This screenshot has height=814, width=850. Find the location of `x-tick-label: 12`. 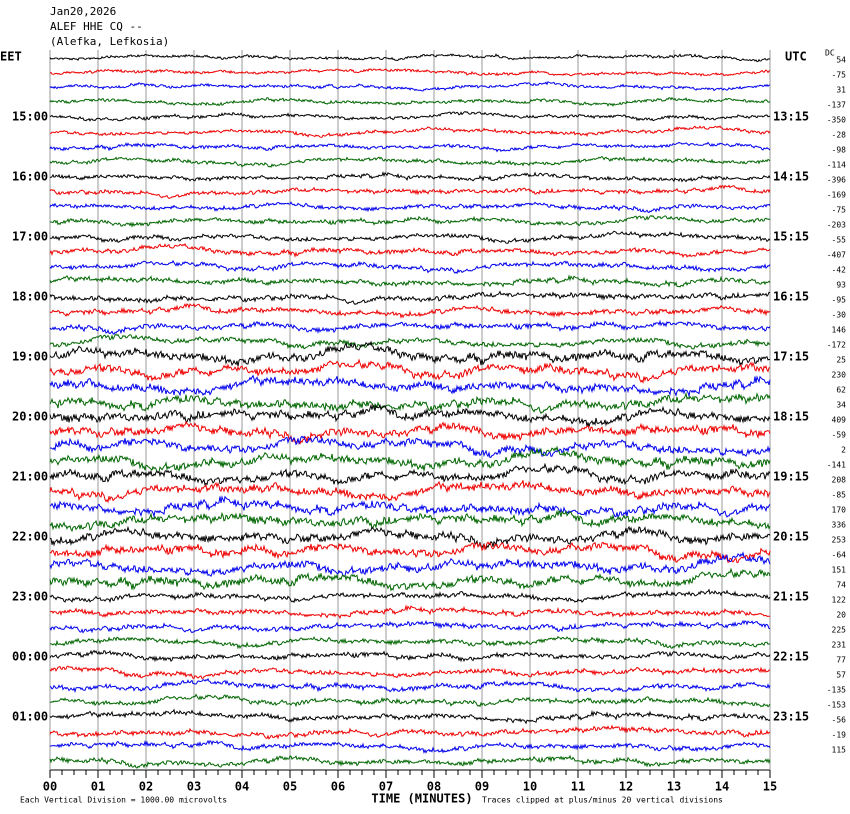

x-tick-label: 12 is located at coordinates (626, 787).